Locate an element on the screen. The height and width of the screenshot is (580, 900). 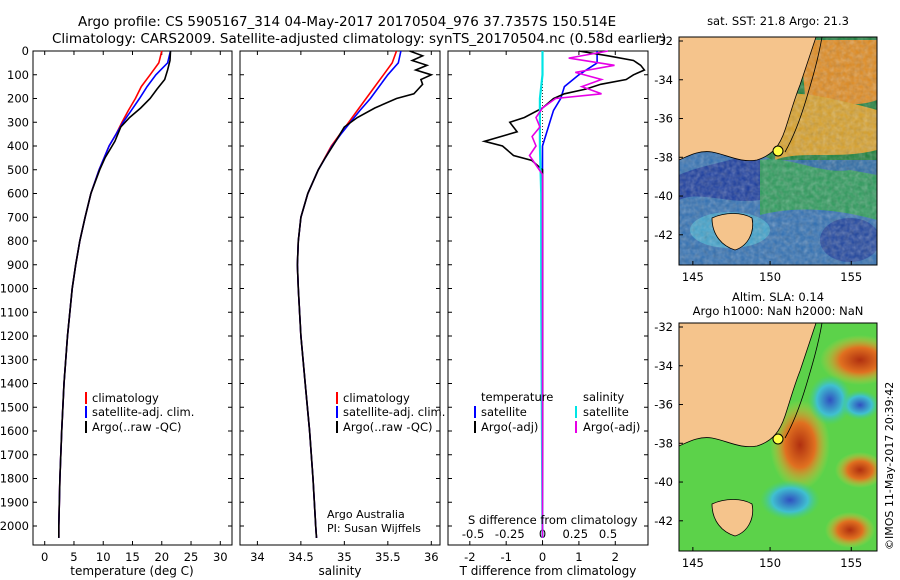
x-tick-label: 30 is located at coordinates (220, 557).